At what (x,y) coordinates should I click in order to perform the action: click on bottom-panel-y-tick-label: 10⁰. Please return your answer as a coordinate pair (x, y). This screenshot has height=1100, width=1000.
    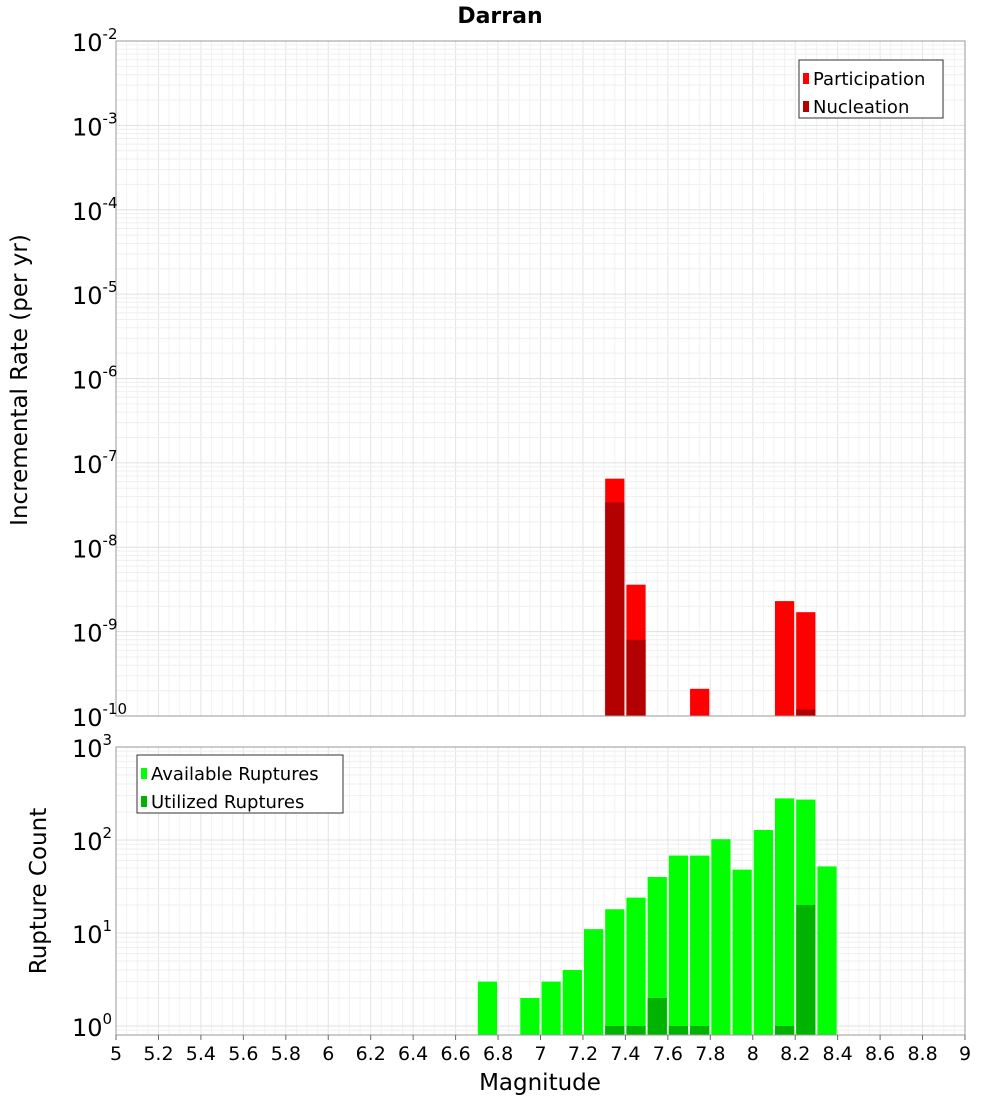
    Looking at the image, I should click on (92, 1026).